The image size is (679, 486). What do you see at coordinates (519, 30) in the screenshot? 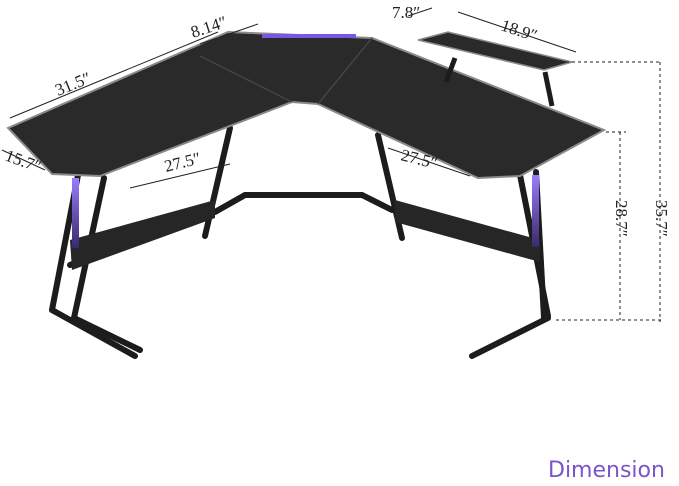
I see `dim-shelf-width: 18.9″` at bounding box center [519, 30].